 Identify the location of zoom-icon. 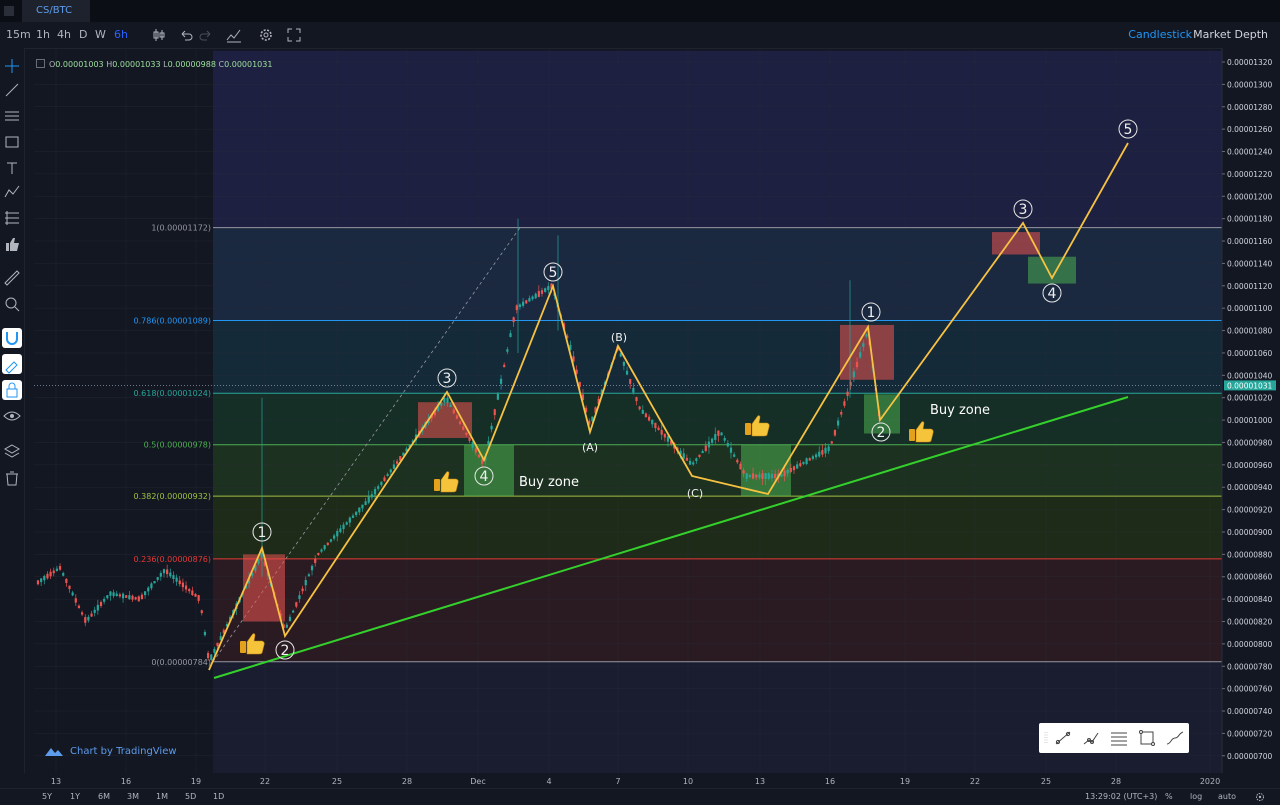
(12, 304).